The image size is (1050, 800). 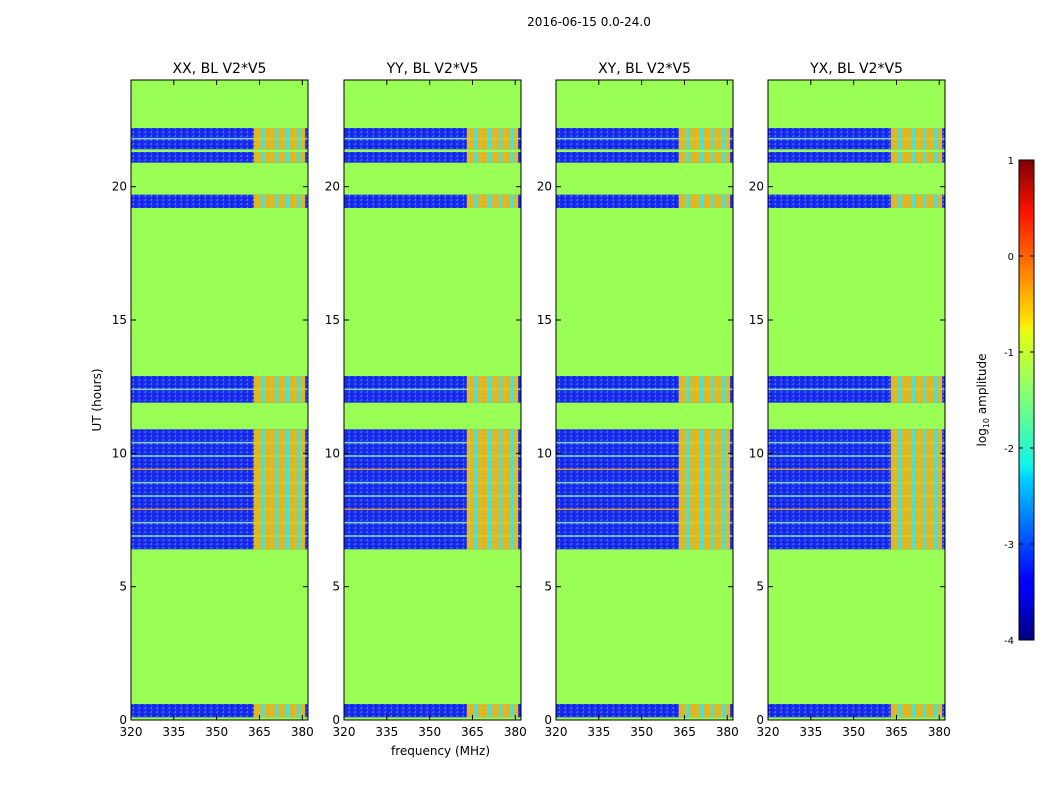 I want to click on colorbar-tick-label: -3, so click(x=1009, y=545).